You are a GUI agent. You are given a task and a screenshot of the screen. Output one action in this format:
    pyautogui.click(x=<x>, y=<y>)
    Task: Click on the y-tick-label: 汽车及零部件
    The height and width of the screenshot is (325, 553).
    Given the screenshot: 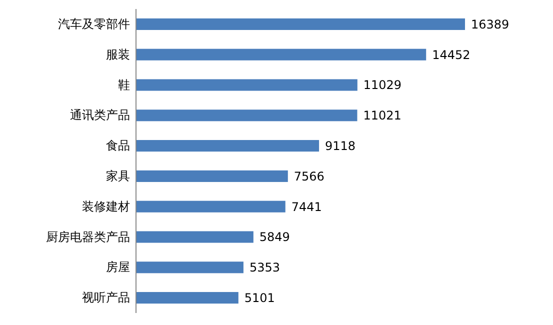 What is the action you would take?
    pyautogui.click(x=94, y=24)
    